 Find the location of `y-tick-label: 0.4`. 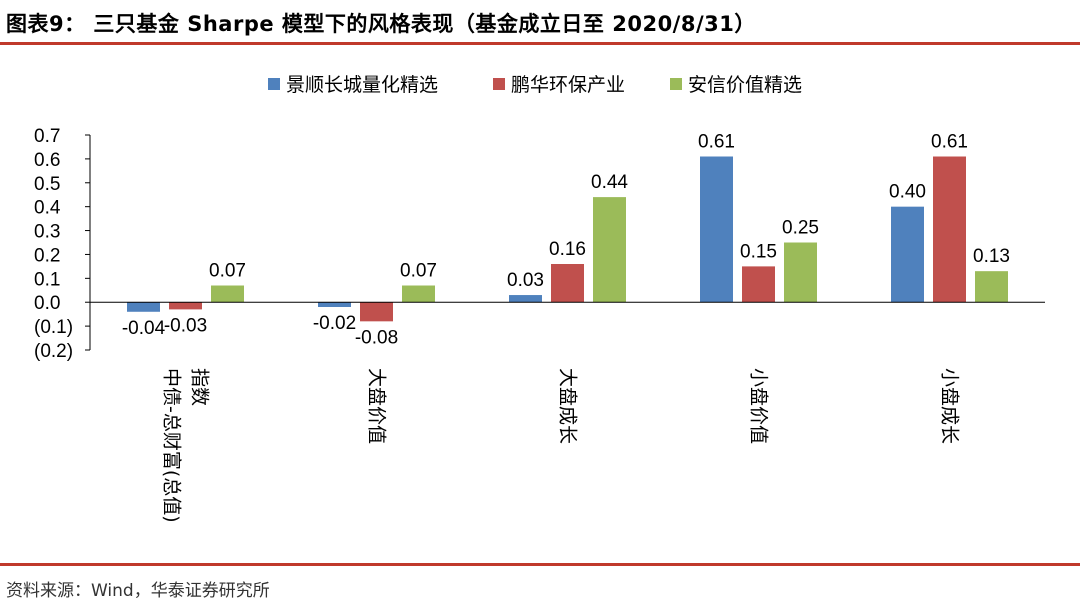

y-tick-label: 0.4 is located at coordinates (47, 208).